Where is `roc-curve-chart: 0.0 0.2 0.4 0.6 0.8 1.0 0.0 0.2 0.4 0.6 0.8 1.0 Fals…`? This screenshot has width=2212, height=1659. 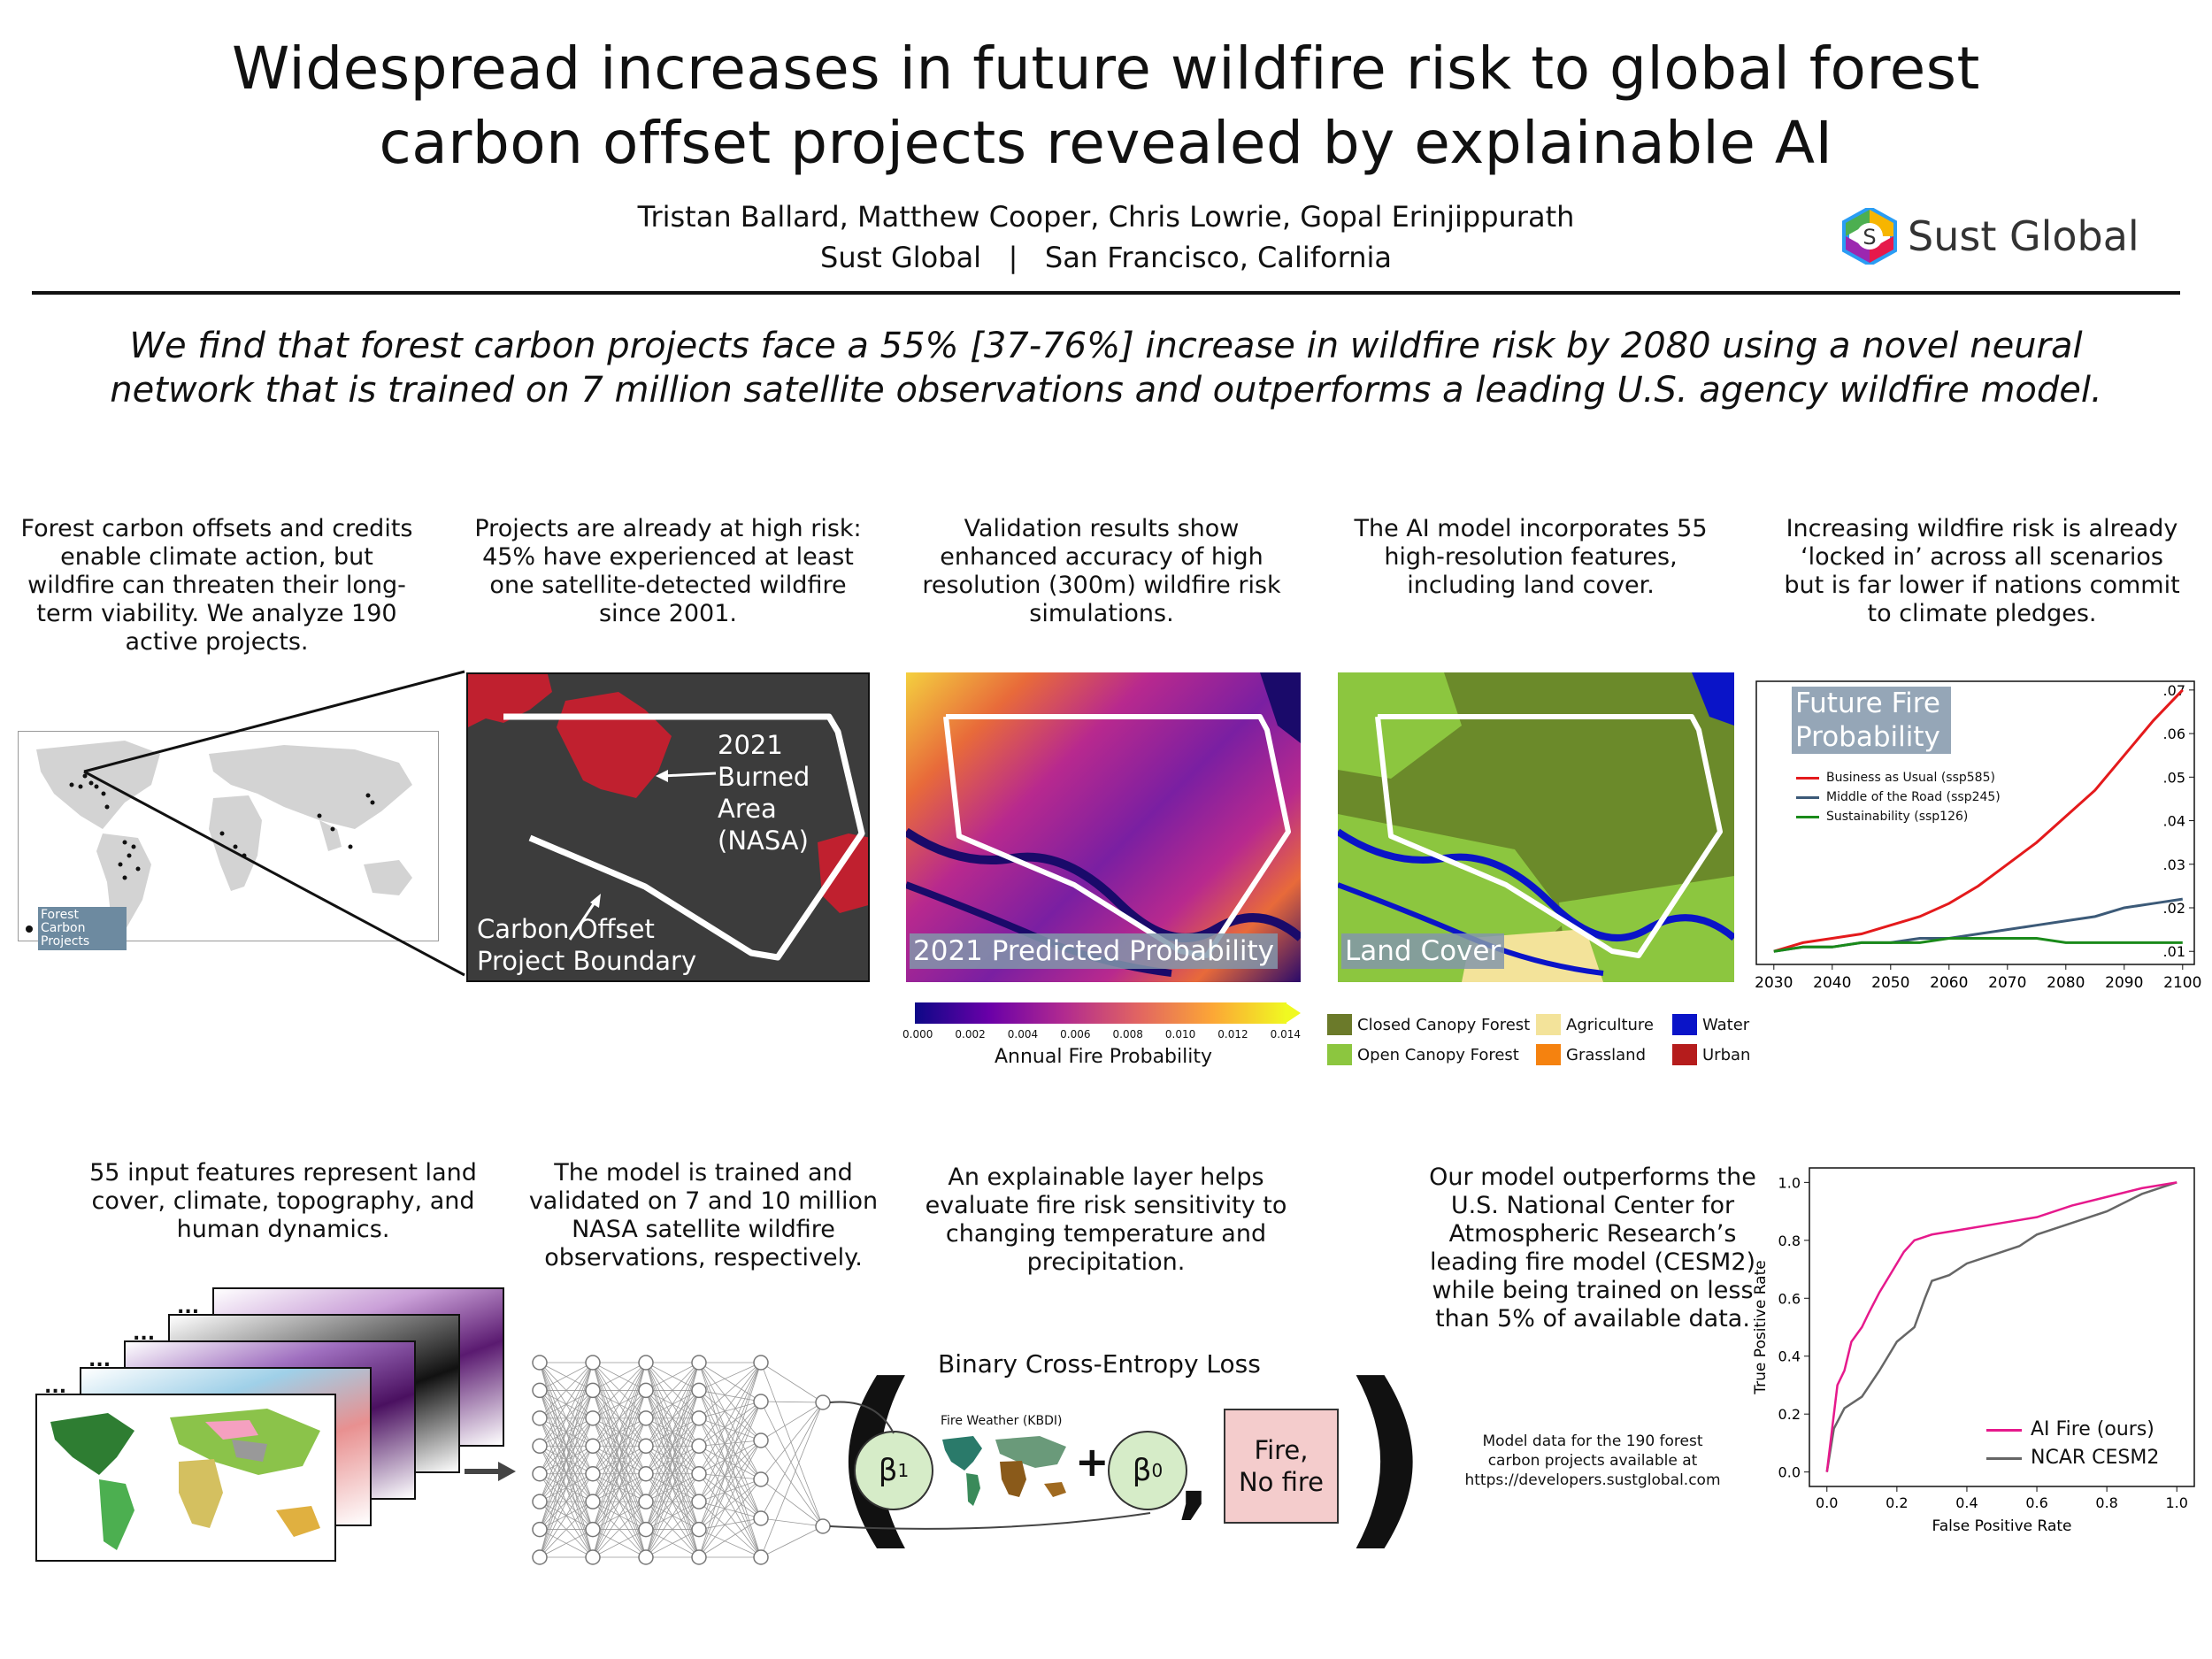
roc-curve-chart: 0.0 0.2 0.4 0.6 0.8 1.0 0.0 0.2 0.4 0.6 0.8 1.0 Fals… is located at coordinates (1975, 1350).